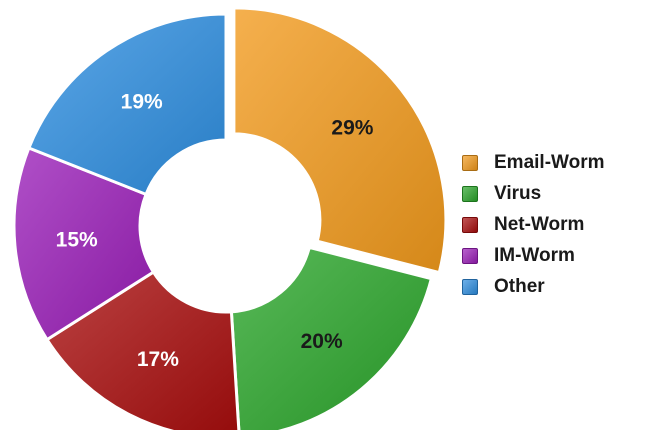 This screenshot has height=430, width=650. What do you see at coordinates (519, 286) in the screenshot?
I see `legend-label: Other` at bounding box center [519, 286].